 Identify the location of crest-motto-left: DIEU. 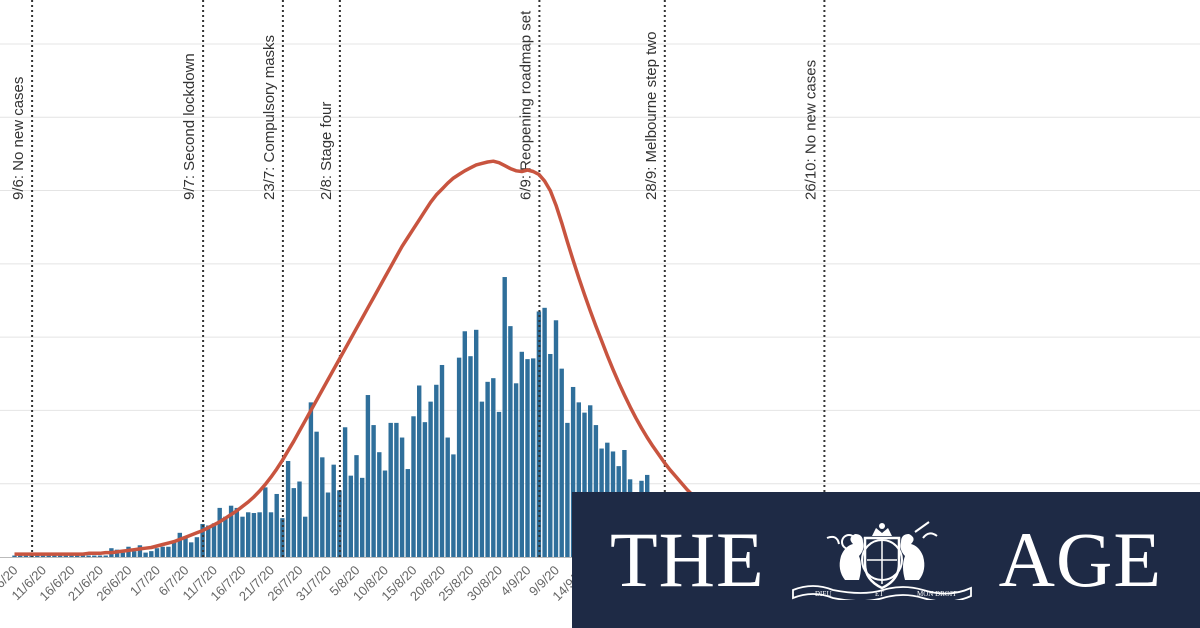
(823, 594).